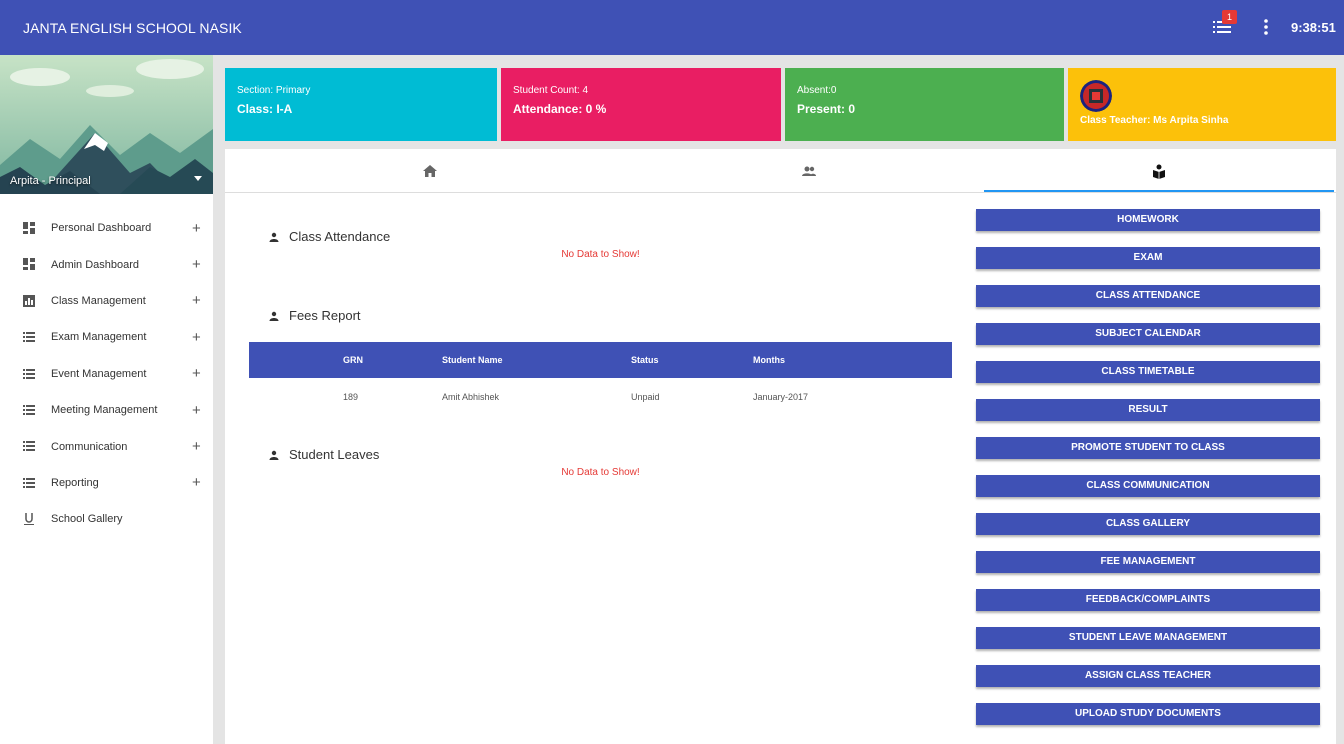  What do you see at coordinates (1148, 372) in the screenshot?
I see `class-timetable-button: CLASS TIMETABLE` at bounding box center [1148, 372].